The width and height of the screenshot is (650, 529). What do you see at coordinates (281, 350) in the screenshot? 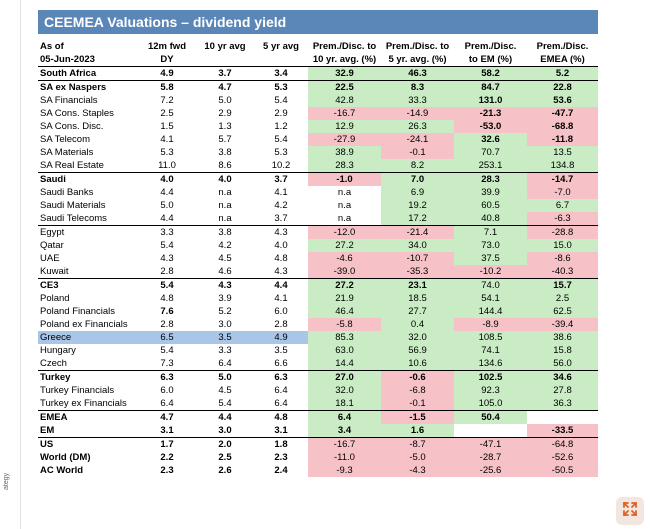
I see `data-cell: 3.5` at bounding box center [281, 350].